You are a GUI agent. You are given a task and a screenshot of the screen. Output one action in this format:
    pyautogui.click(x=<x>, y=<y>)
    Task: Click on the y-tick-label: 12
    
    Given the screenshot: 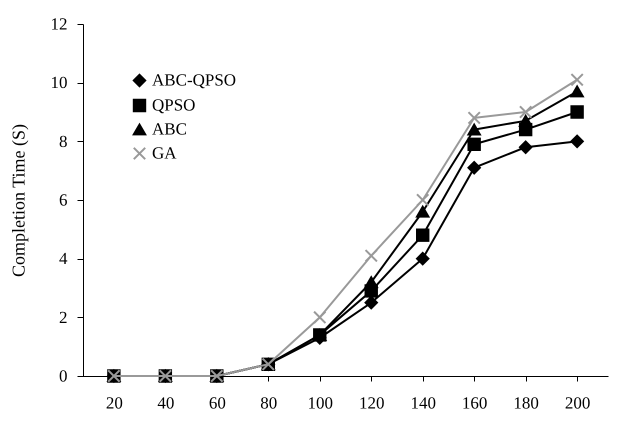 What is the action you would take?
    pyautogui.click(x=59, y=24)
    